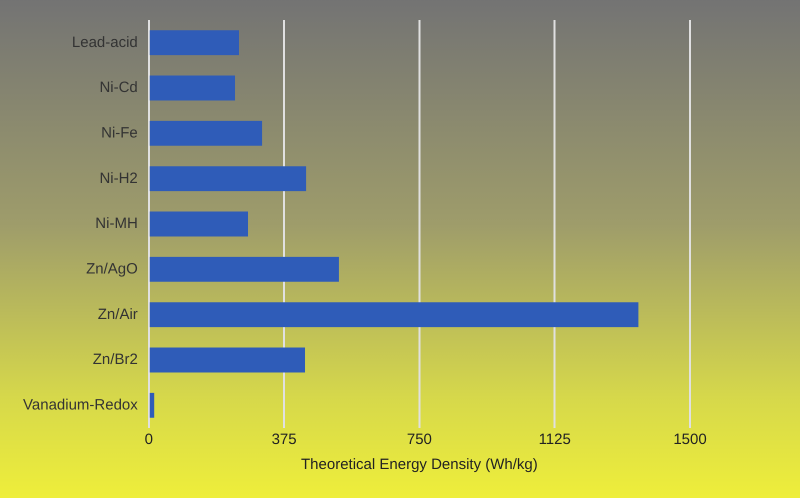  Describe the element at coordinates (118, 178) in the screenshot. I see `y-tick-label: Ni-H2` at that location.